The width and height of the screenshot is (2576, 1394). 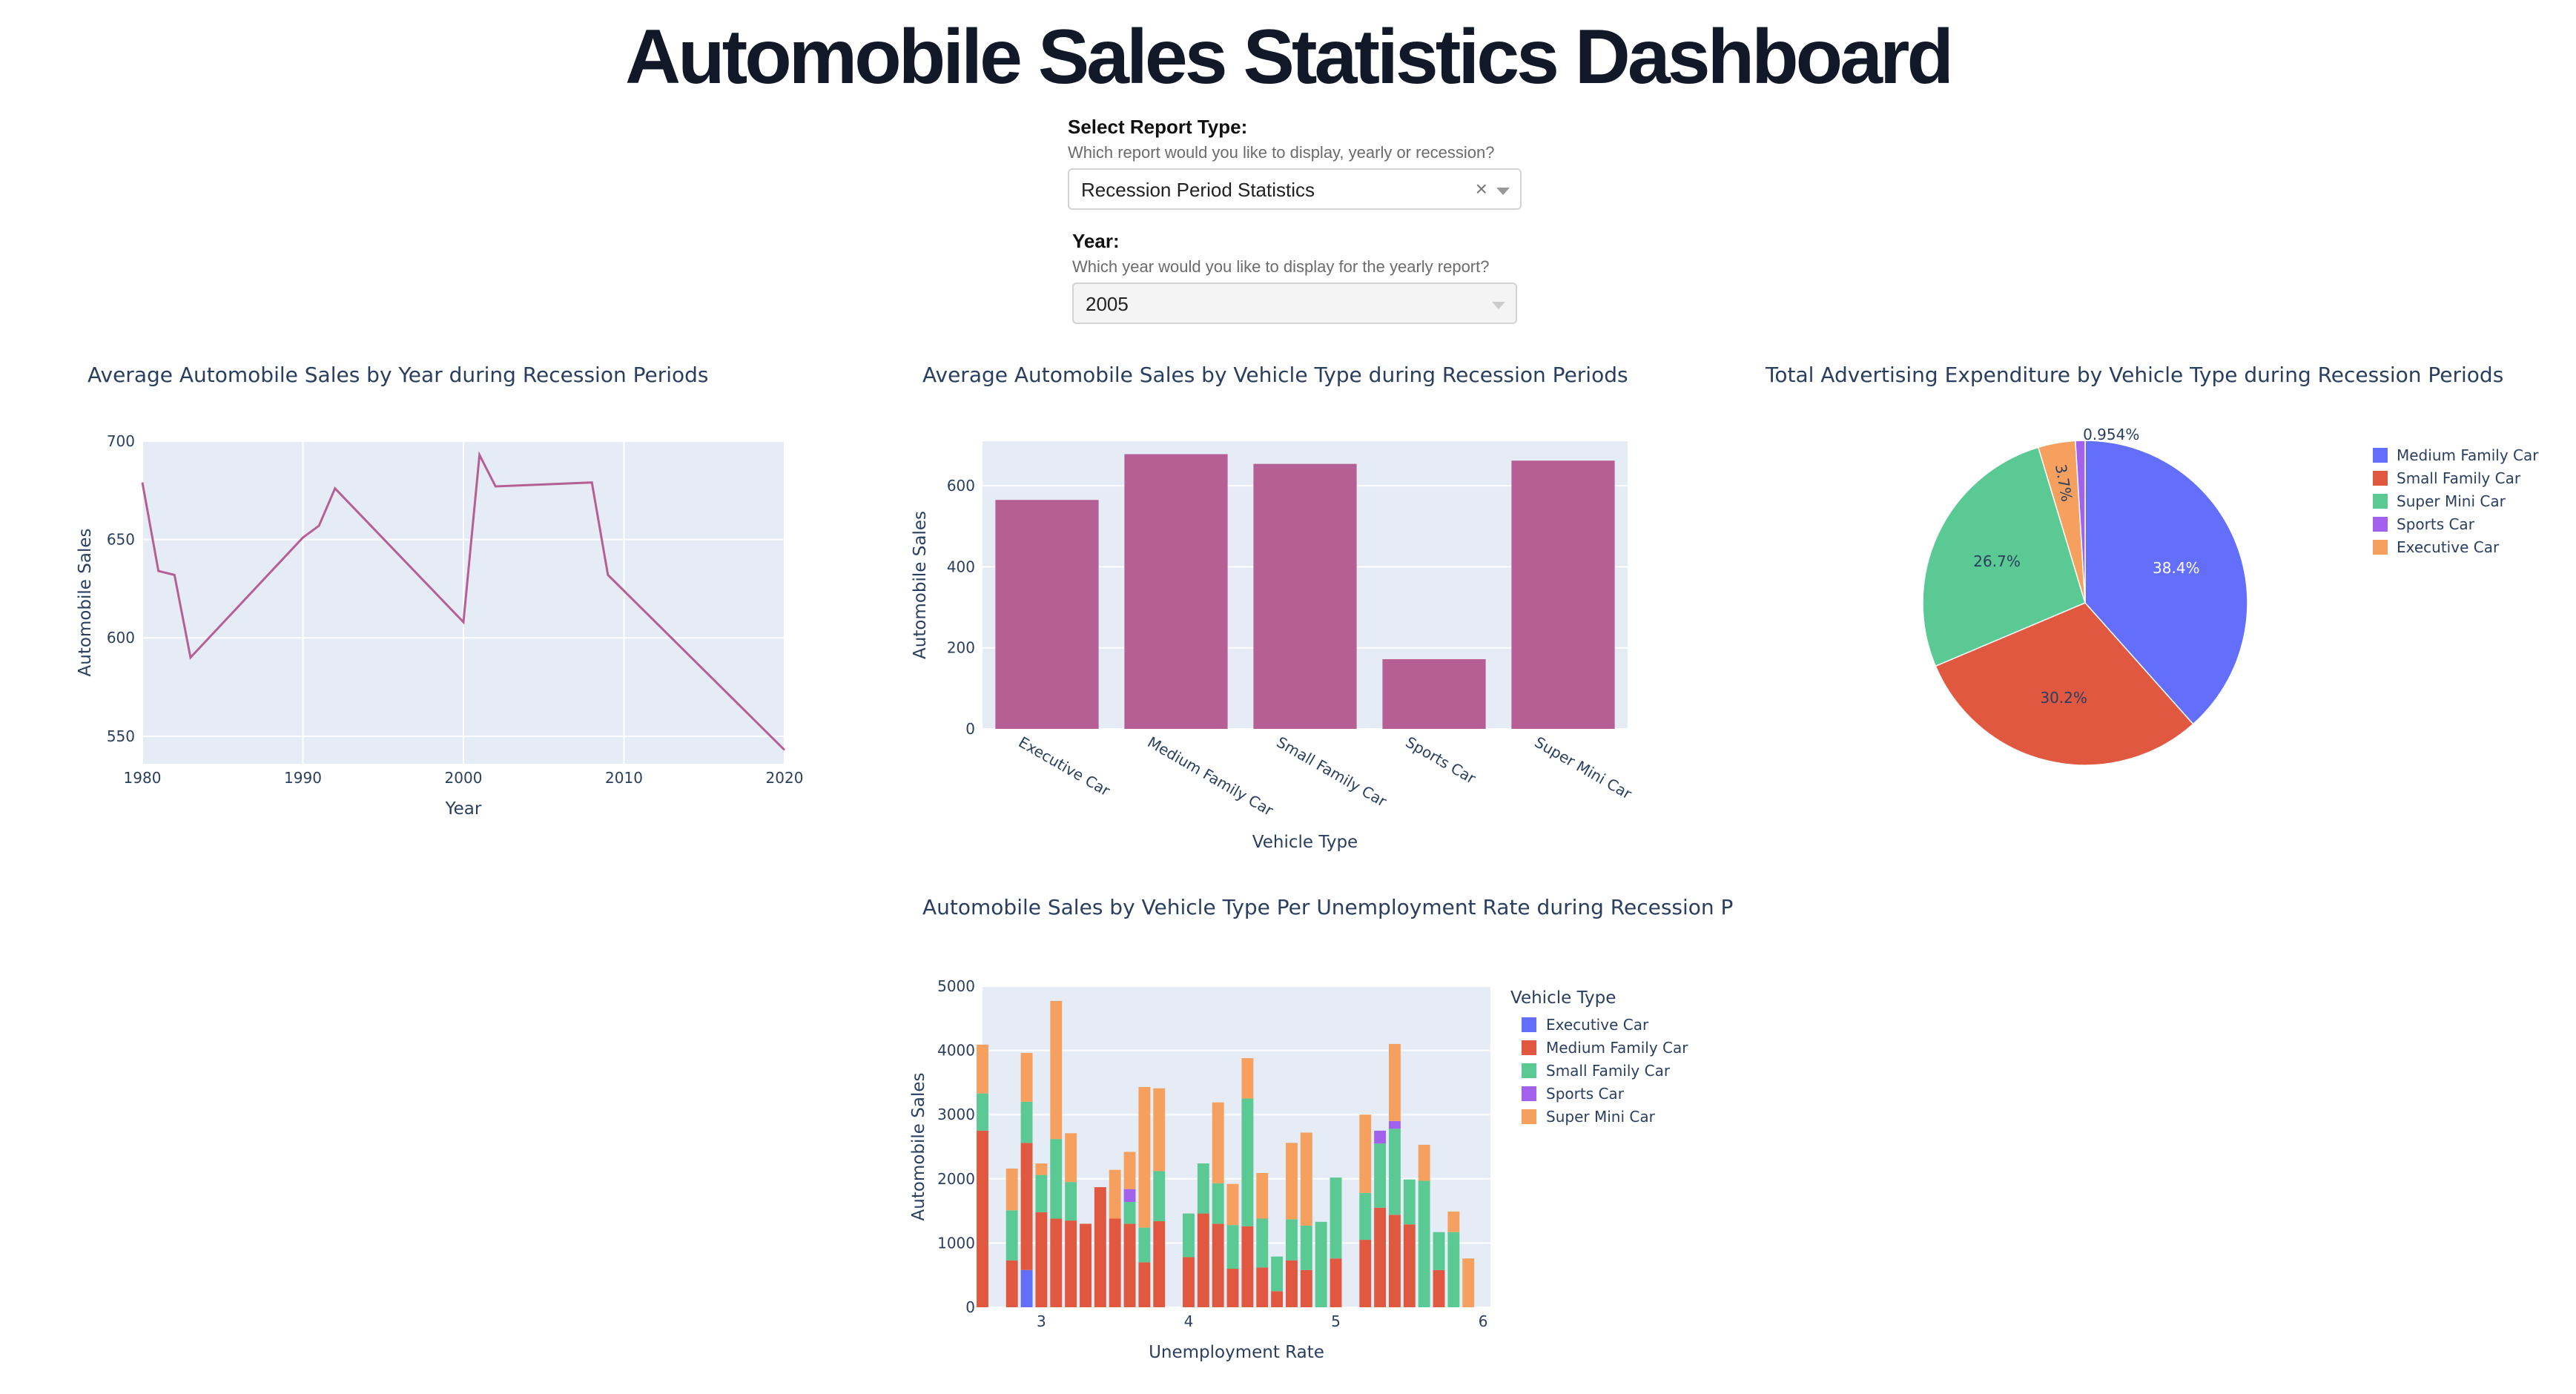 What do you see at coordinates (1289, 57) in the screenshot?
I see `page-title: Automobile Sales Statistics Dashboard` at bounding box center [1289, 57].